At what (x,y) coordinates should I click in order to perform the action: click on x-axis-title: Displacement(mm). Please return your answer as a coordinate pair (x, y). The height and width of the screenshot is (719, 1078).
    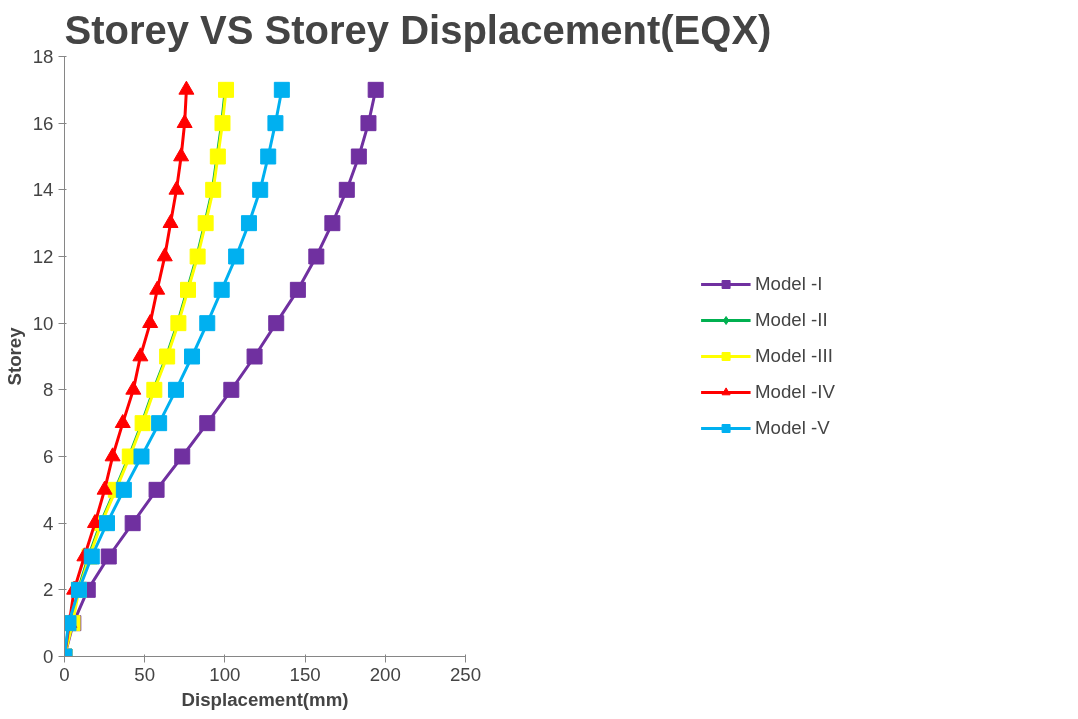
    Looking at the image, I should click on (265, 699).